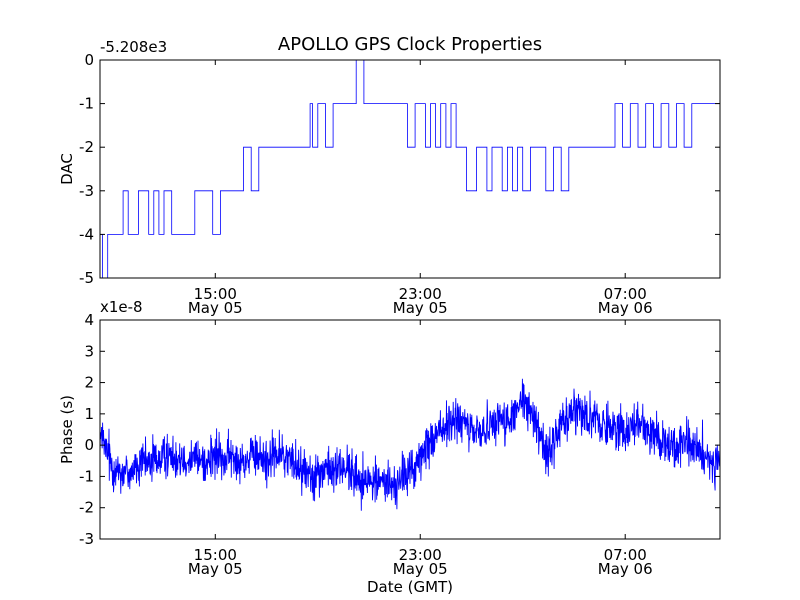 The image size is (800, 600). What do you see at coordinates (625, 308) in the screenshot?
I see `dac-x-tick-date: May 06` at bounding box center [625, 308].